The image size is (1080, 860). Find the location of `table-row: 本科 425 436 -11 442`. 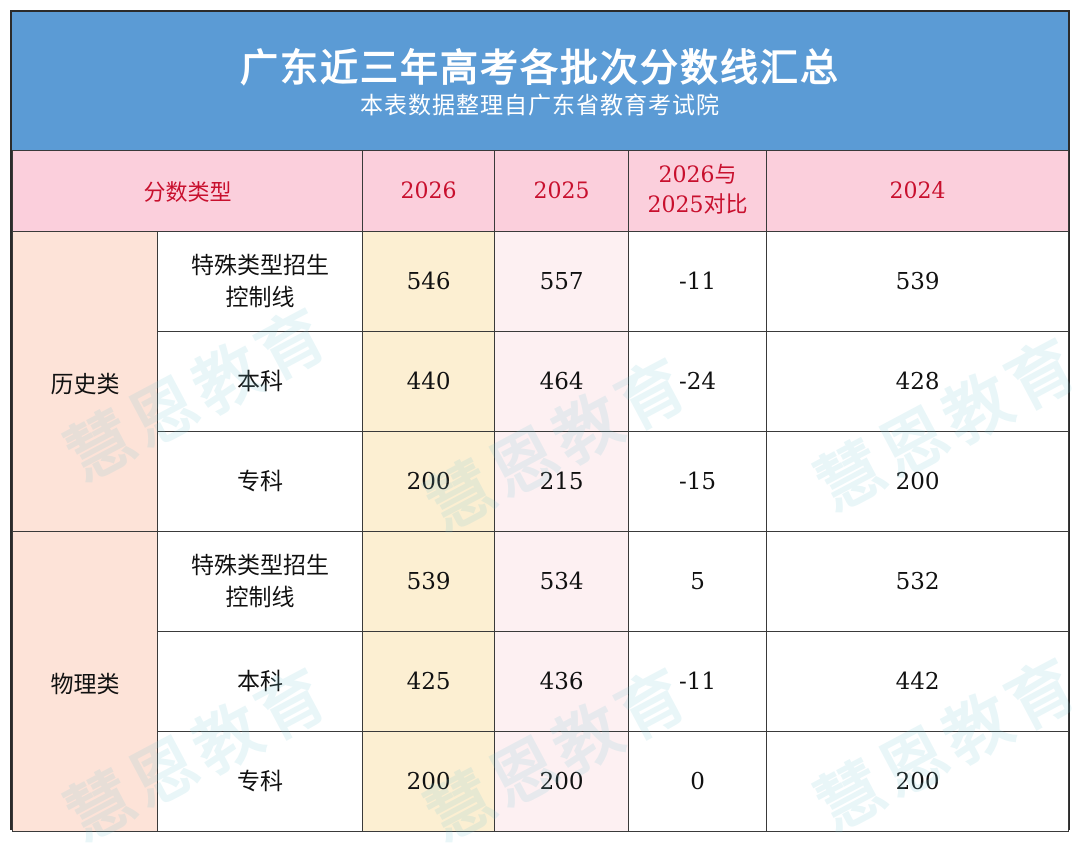

table-row: 本科 425 436 -11 442 is located at coordinates (541, 681).